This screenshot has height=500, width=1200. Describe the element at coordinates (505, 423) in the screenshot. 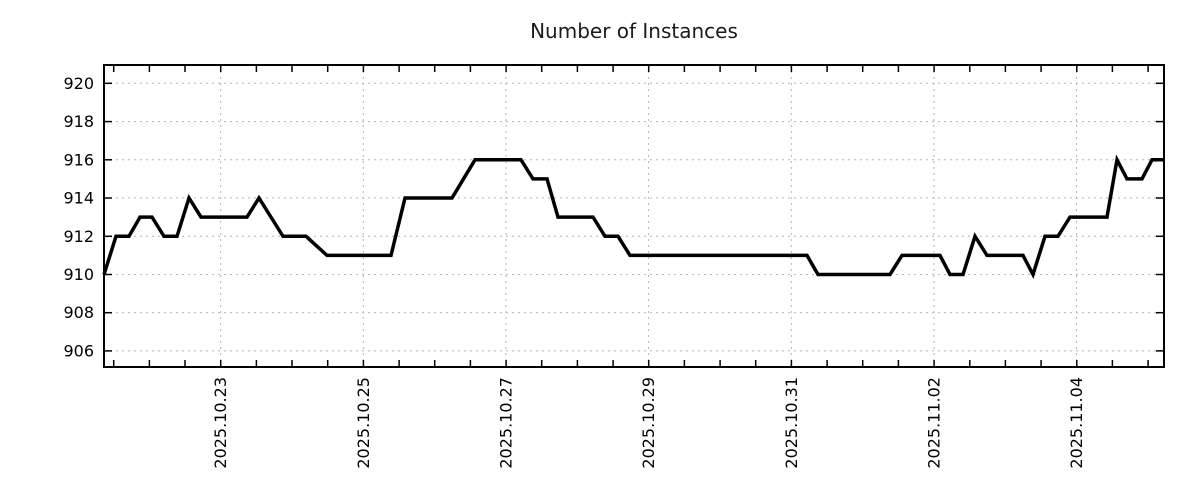

I see `x-tick-label: 2025.10.27` at that location.